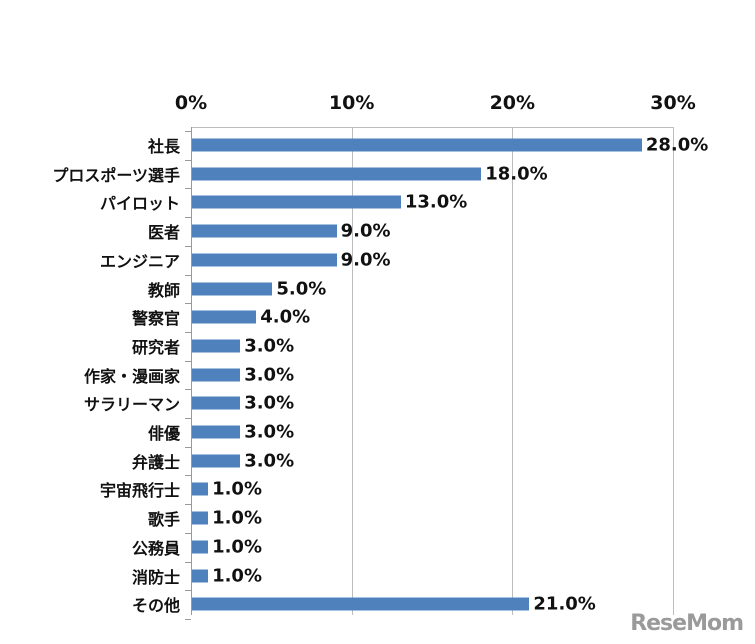 The image size is (755, 644). Describe the element at coordinates (191, 103) in the screenshot. I see `x-tick-label: 0%` at that location.